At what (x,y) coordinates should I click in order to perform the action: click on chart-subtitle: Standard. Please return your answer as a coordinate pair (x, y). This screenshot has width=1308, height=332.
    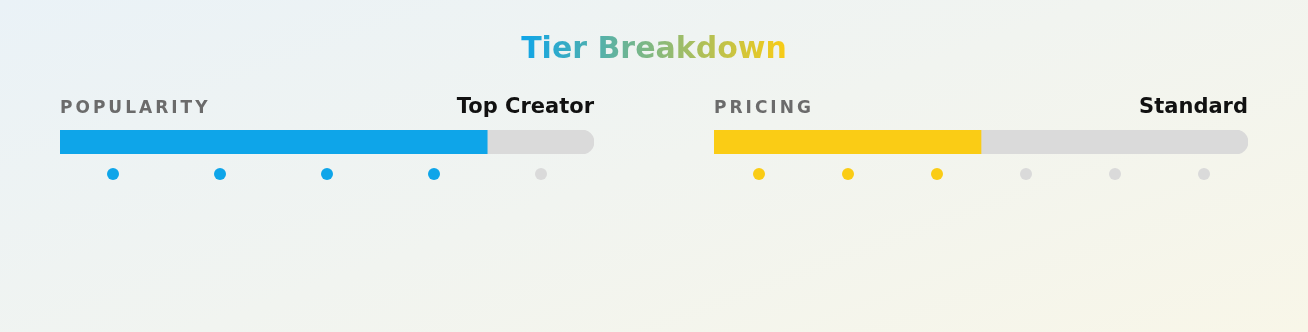
    Looking at the image, I should click on (1193, 106).